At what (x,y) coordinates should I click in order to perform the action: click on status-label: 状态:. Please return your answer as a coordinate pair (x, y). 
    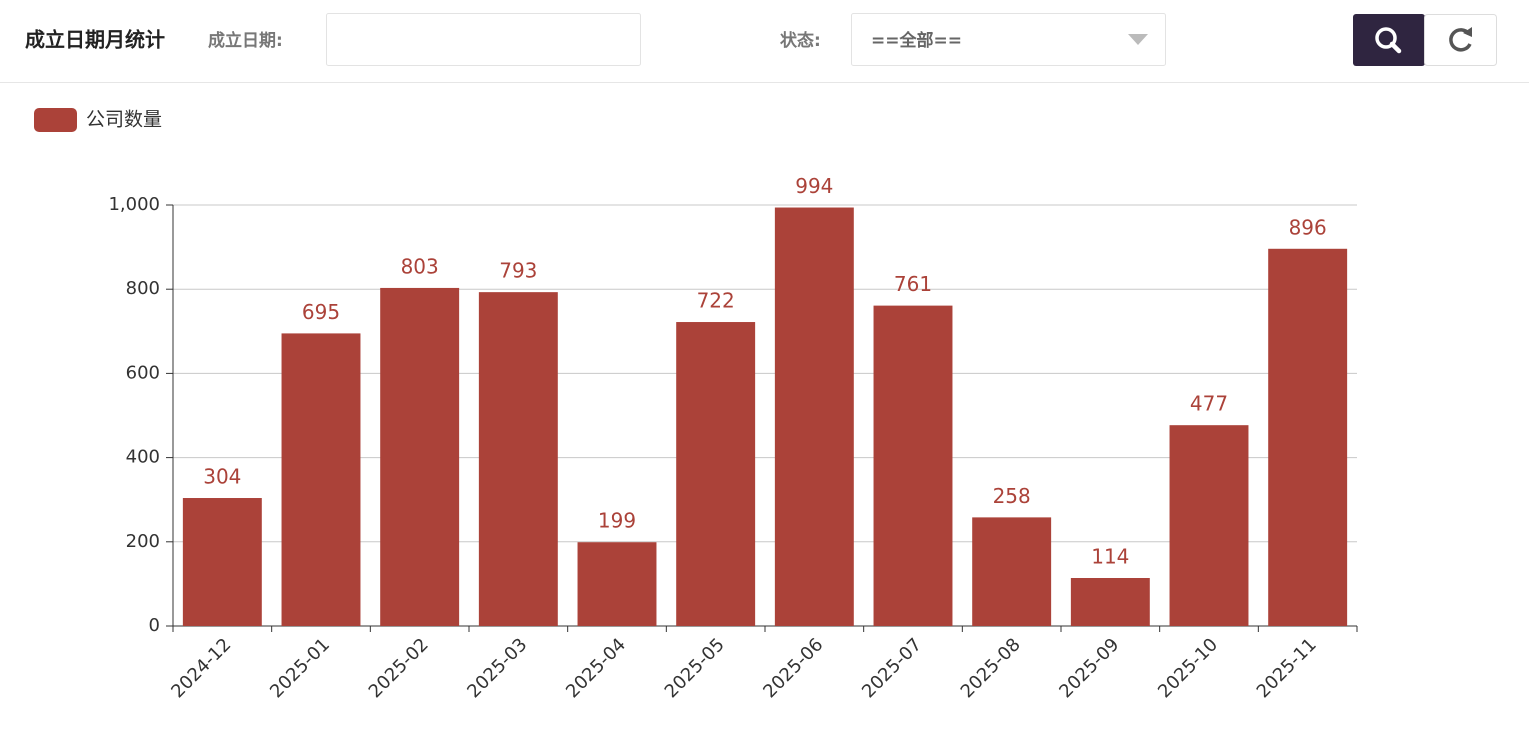
    Looking at the image, I should click on (800, 40).